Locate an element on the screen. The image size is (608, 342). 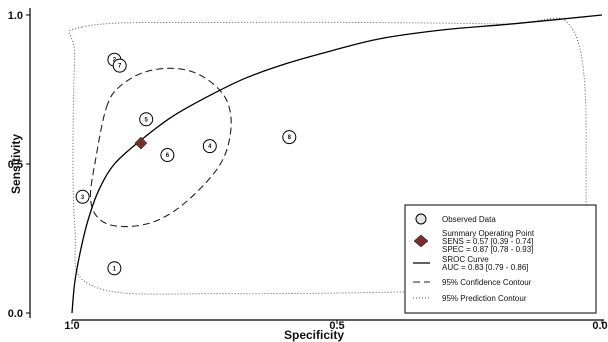
observed-point-label: 2 is located at coordinates (115, 61).